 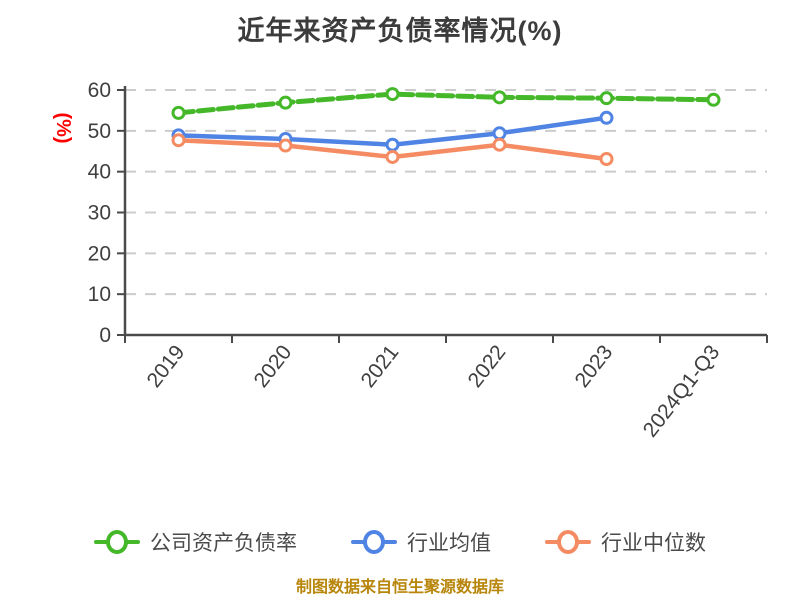 I want to click on legend-item-industry-avg: 行业均值, so click(x=421, y=542).